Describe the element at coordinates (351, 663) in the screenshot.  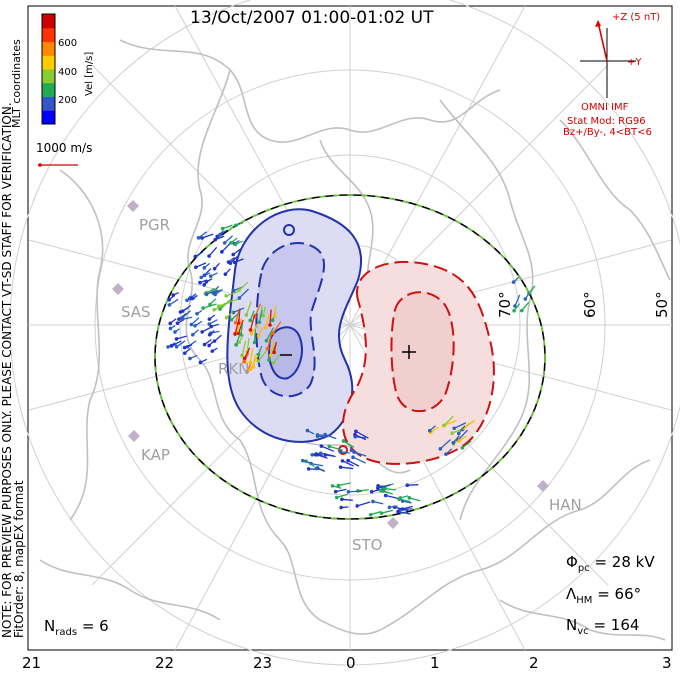
I see `mlt-tick-0: 0` at that location.